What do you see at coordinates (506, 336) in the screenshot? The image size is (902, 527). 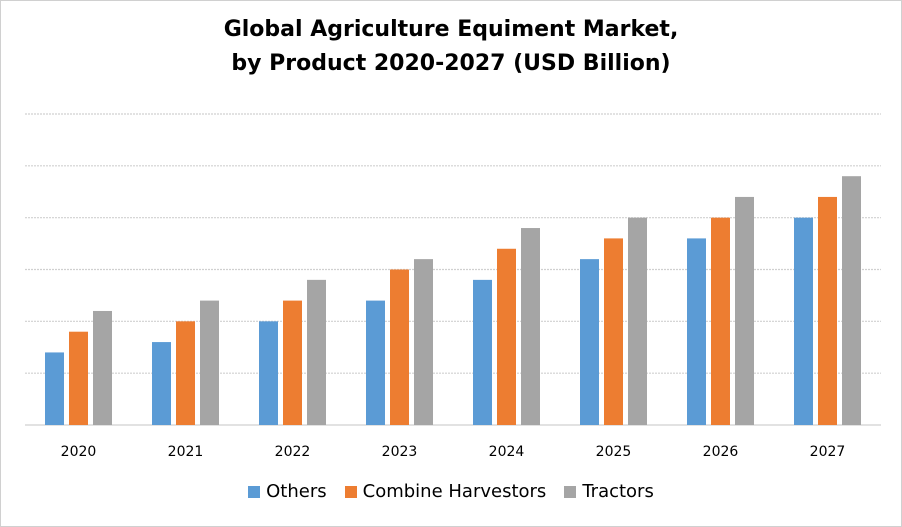 I see `bar-combine-harvestors-2024` at bounding box center [506, 336].